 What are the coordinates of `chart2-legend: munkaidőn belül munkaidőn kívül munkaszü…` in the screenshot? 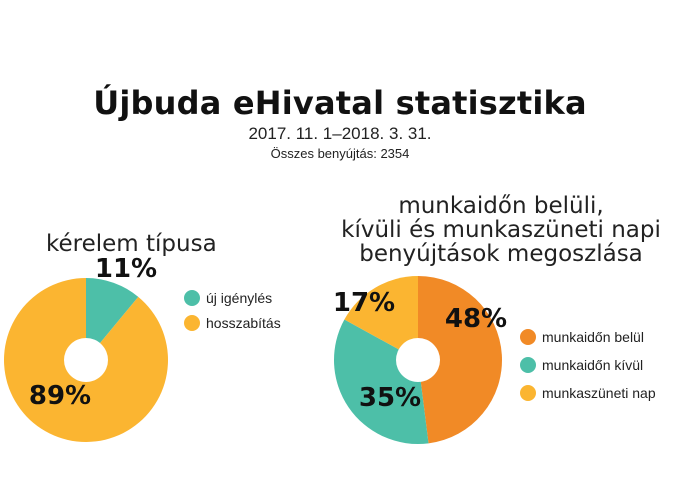 It's located at (588, 368).